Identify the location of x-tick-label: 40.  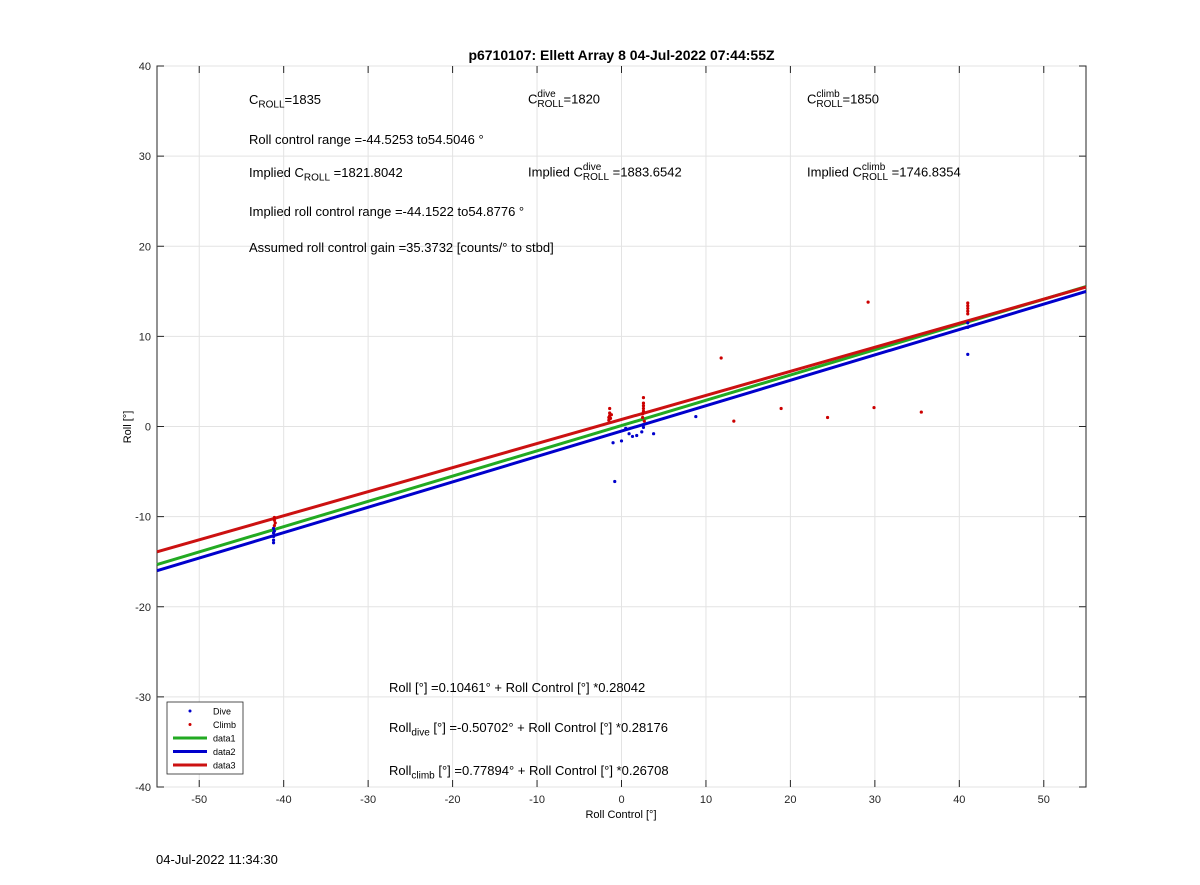
(959, 800).